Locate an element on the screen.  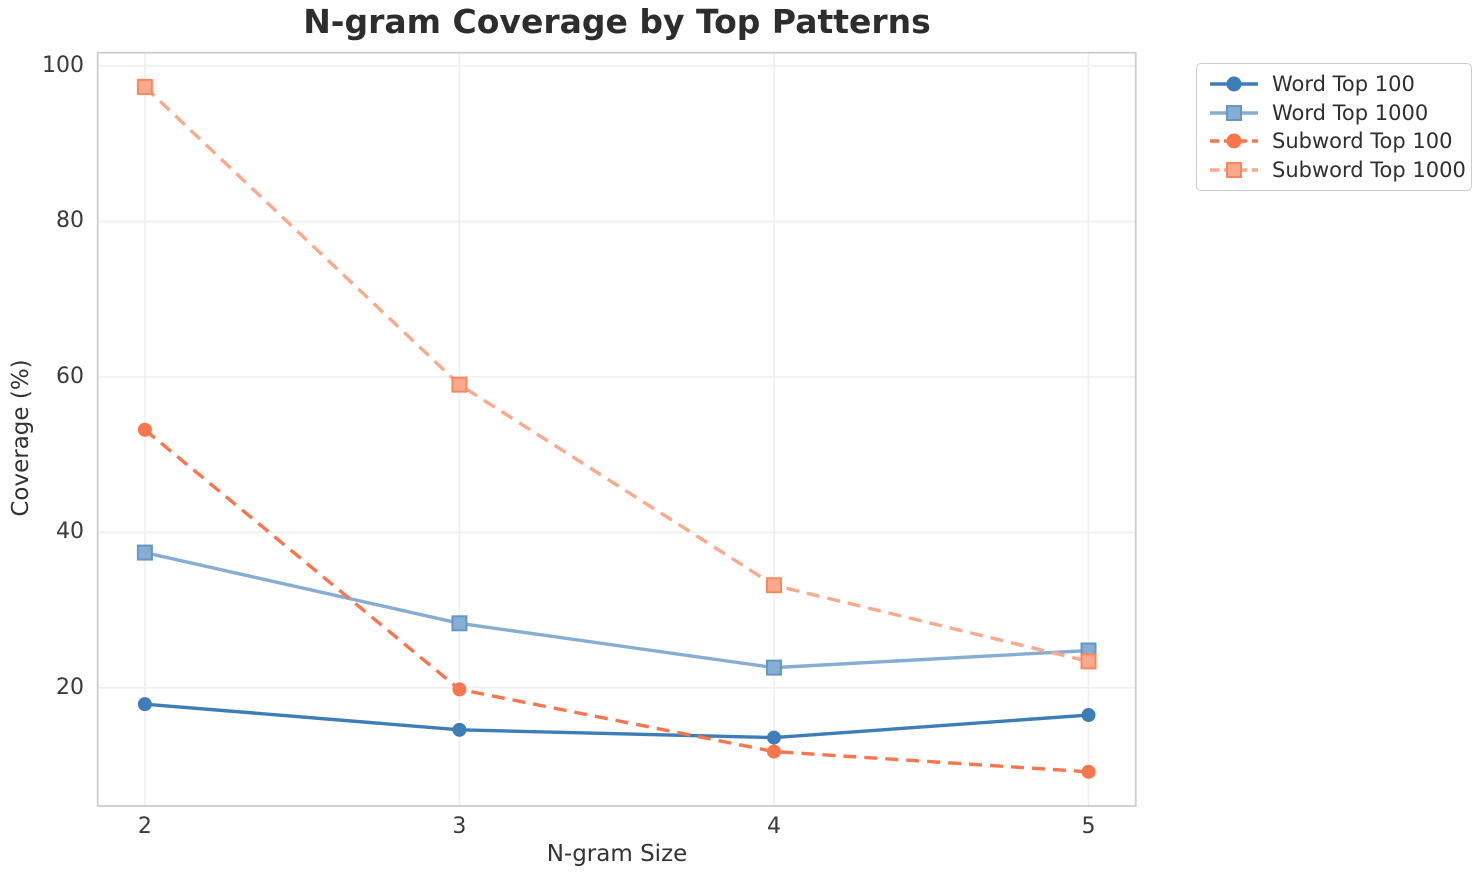
legend-label: Subword Top 1000 is located at coordinates (1369, 169).